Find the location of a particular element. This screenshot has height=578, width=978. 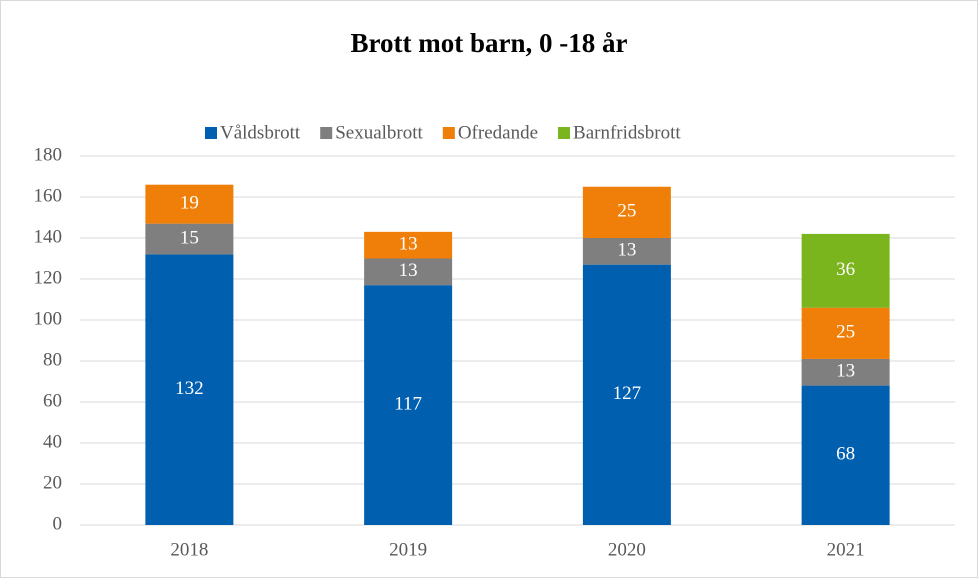

x-tick-label: 2021 is located at coordinates (846, 549).